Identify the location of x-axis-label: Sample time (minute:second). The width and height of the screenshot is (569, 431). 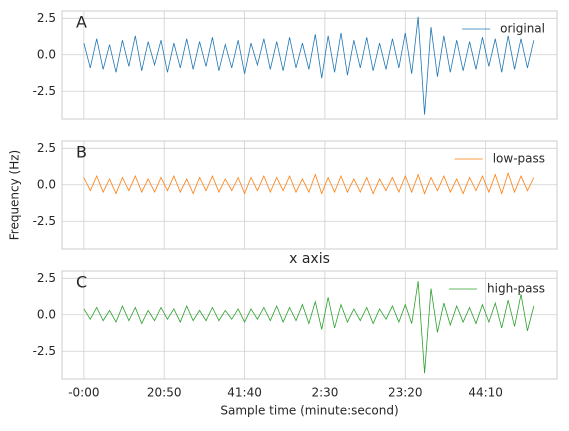
(309, 411).